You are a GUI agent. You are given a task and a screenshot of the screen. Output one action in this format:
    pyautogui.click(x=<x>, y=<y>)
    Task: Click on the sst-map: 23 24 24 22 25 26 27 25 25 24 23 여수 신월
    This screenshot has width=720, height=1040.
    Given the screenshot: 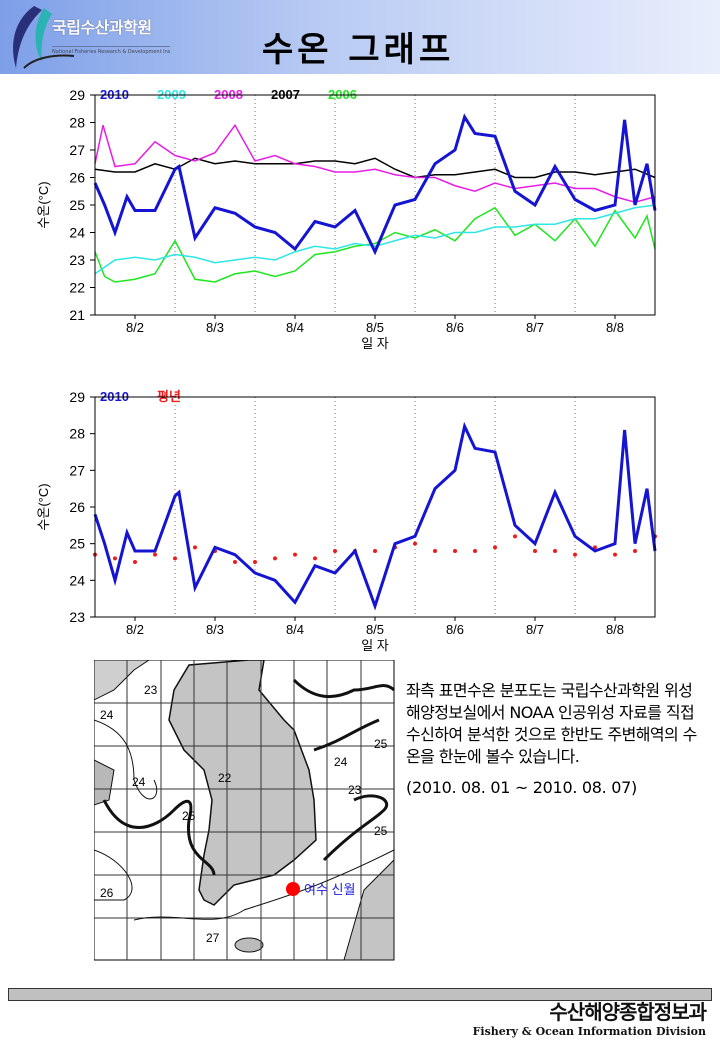 What is the action you would take?
    pyautogui.click(x=245, y=810)
    